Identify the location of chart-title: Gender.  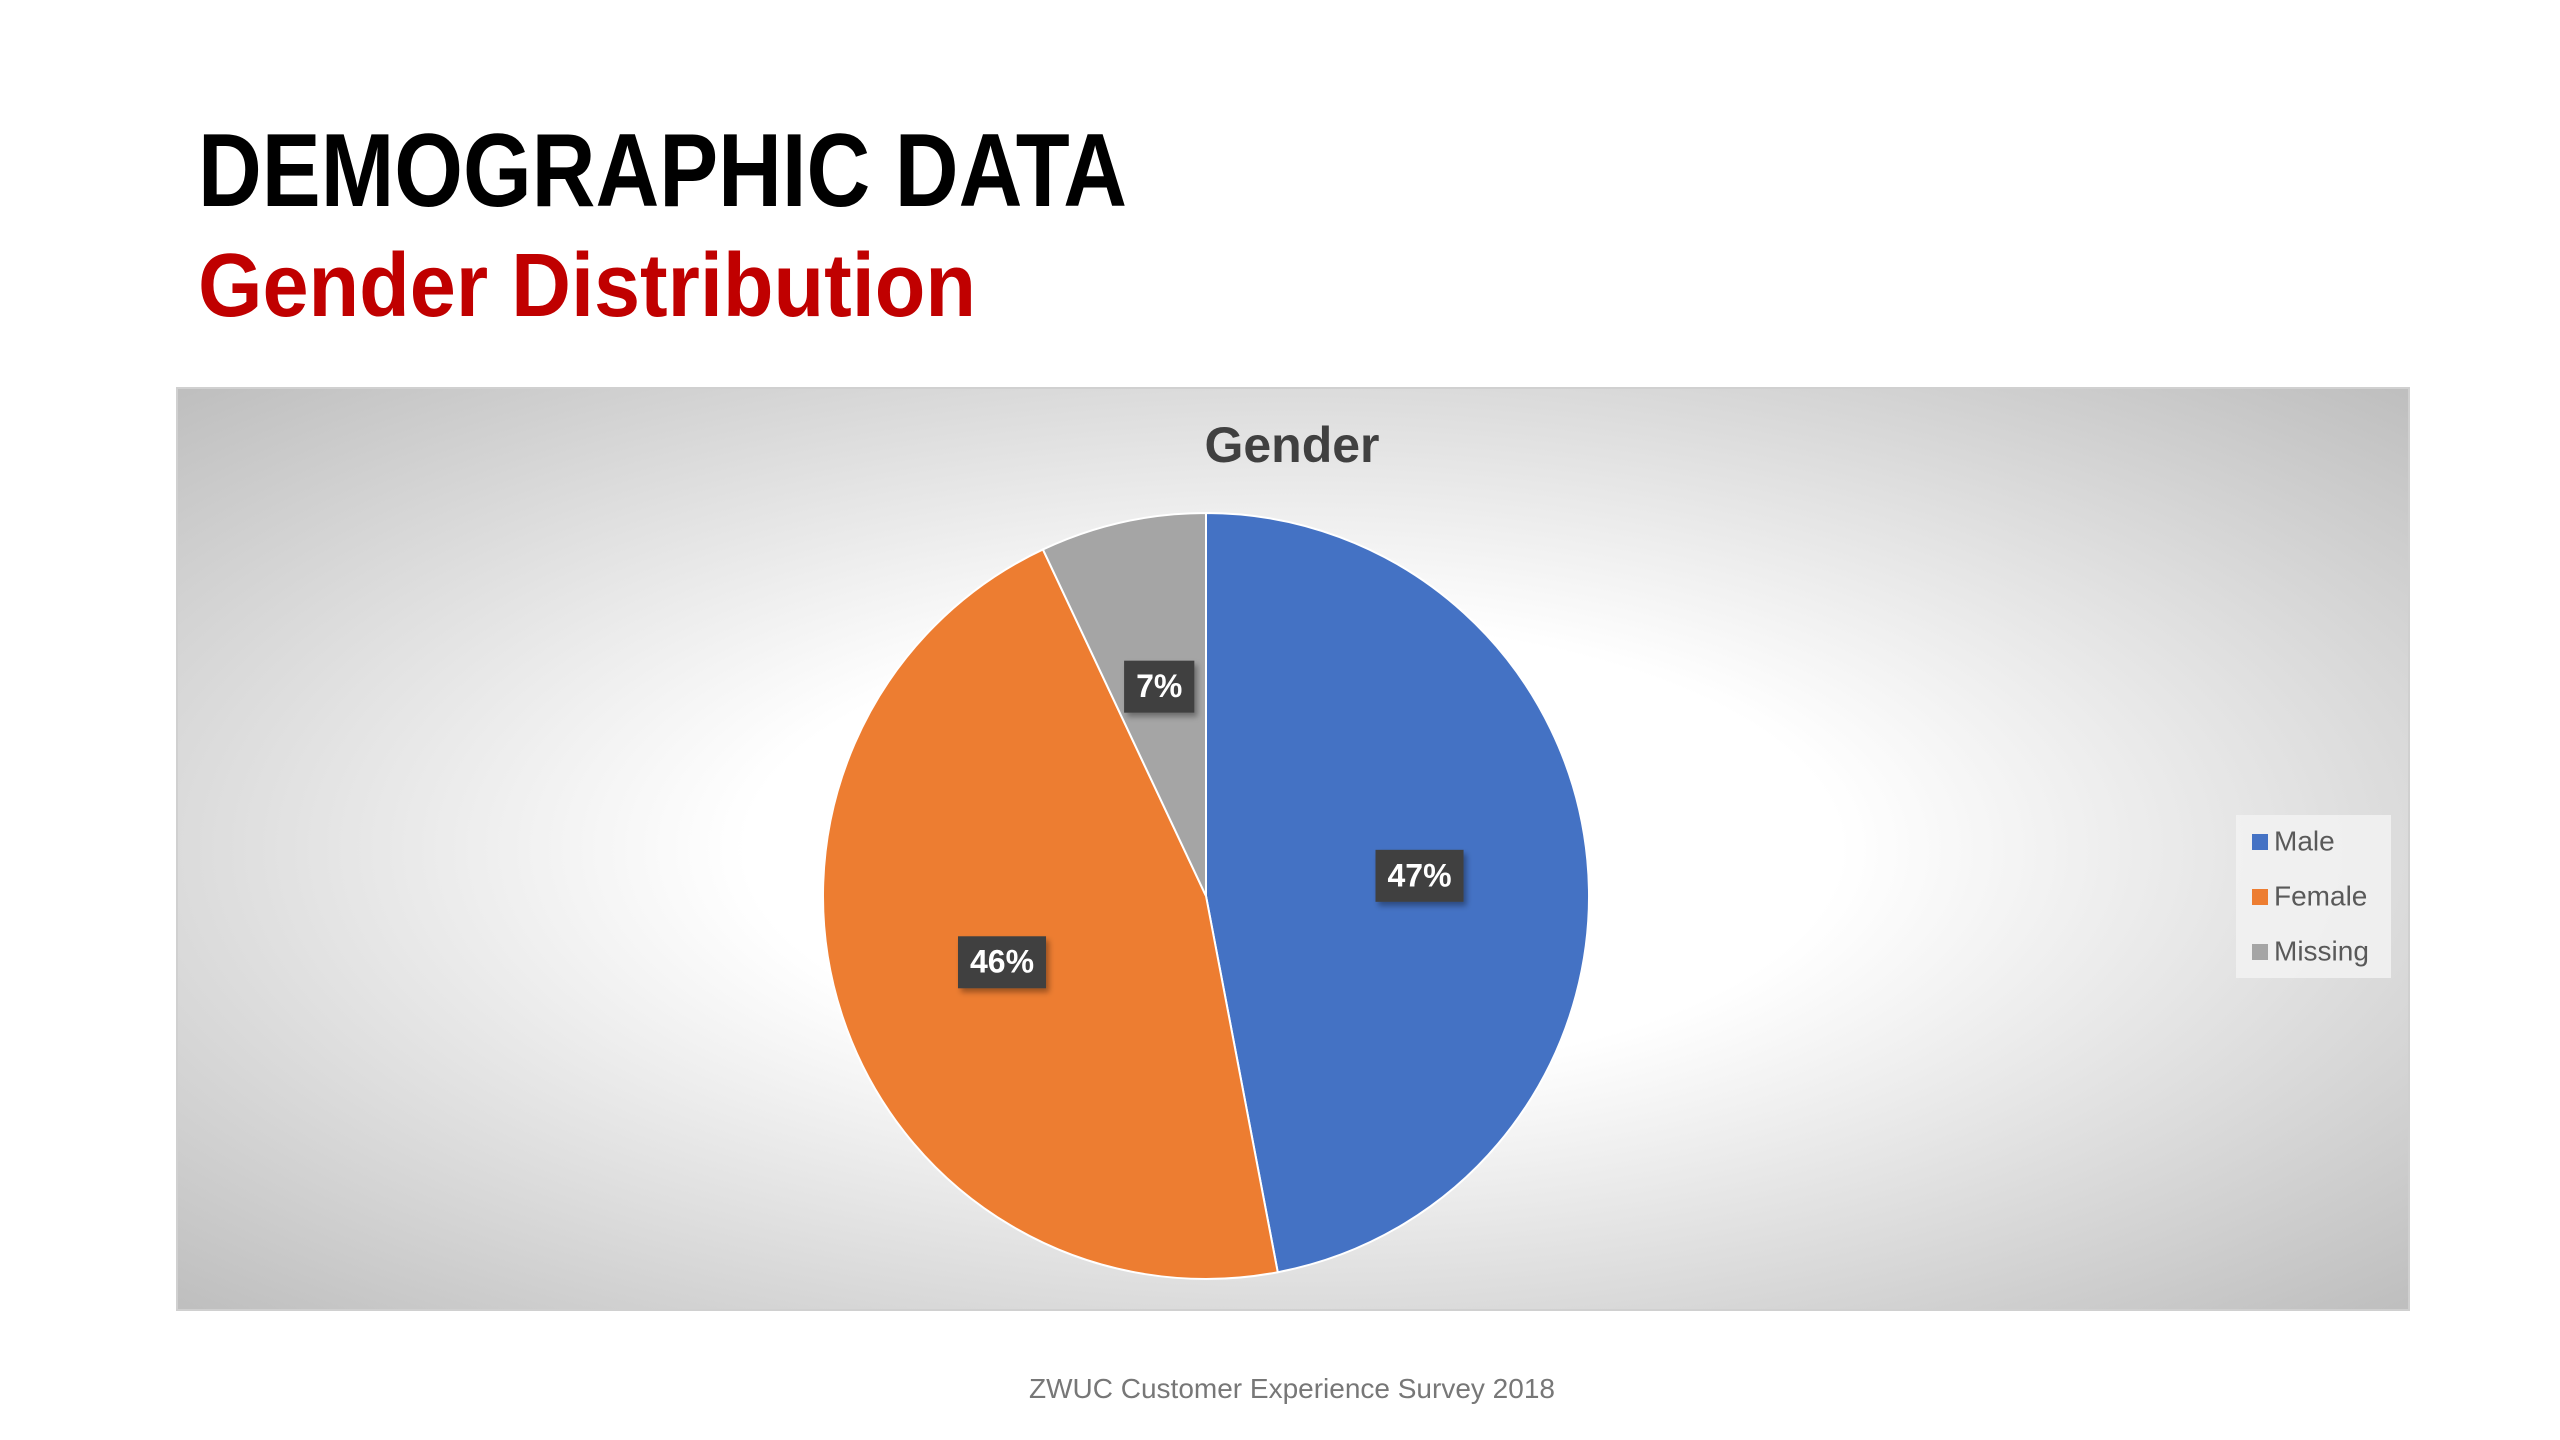
(1291, 445).